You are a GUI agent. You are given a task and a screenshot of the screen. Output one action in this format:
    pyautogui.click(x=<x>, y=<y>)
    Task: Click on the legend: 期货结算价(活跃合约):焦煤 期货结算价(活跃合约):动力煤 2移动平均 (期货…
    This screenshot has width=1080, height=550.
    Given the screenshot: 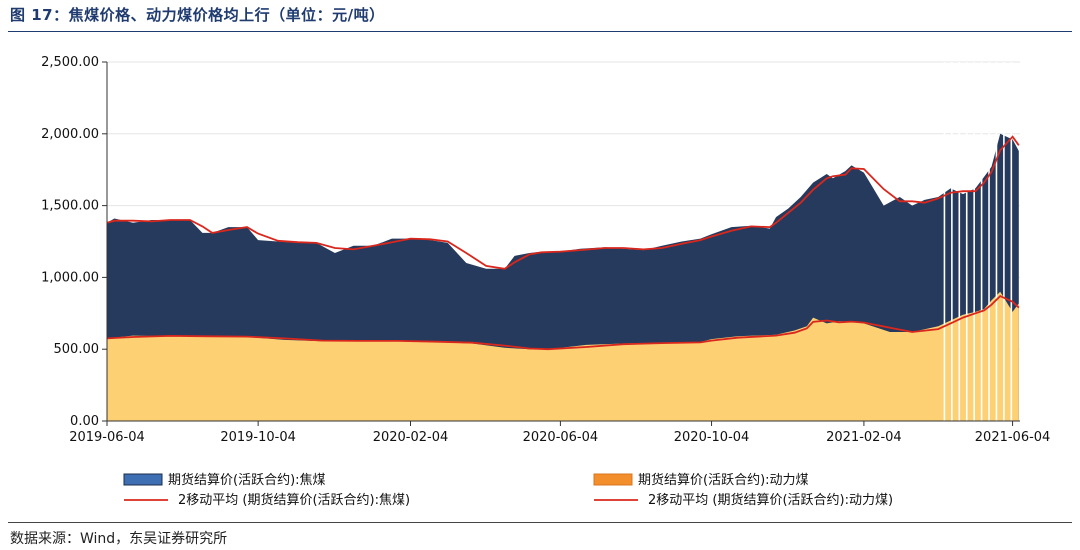 What is the action you would take?
    pyautogui.click(x=508, y=490)
    